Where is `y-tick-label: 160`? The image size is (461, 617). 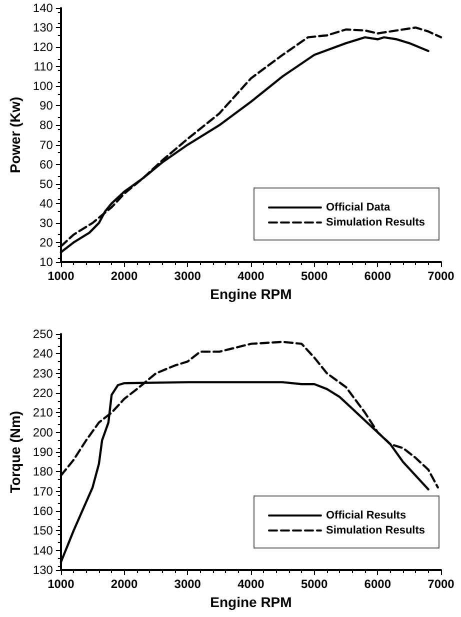
y-tick-label: 160 is located at coordinates (43, 511).